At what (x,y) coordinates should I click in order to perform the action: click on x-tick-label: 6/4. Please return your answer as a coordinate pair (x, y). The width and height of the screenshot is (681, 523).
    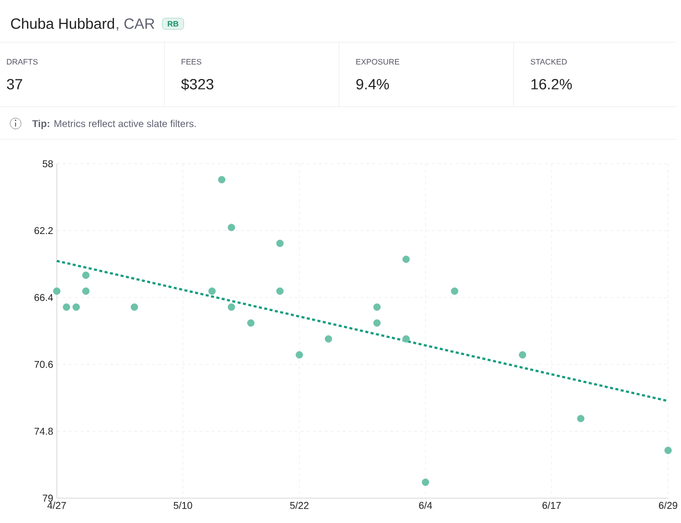
    Looking at the image, I should click on (425, 505).